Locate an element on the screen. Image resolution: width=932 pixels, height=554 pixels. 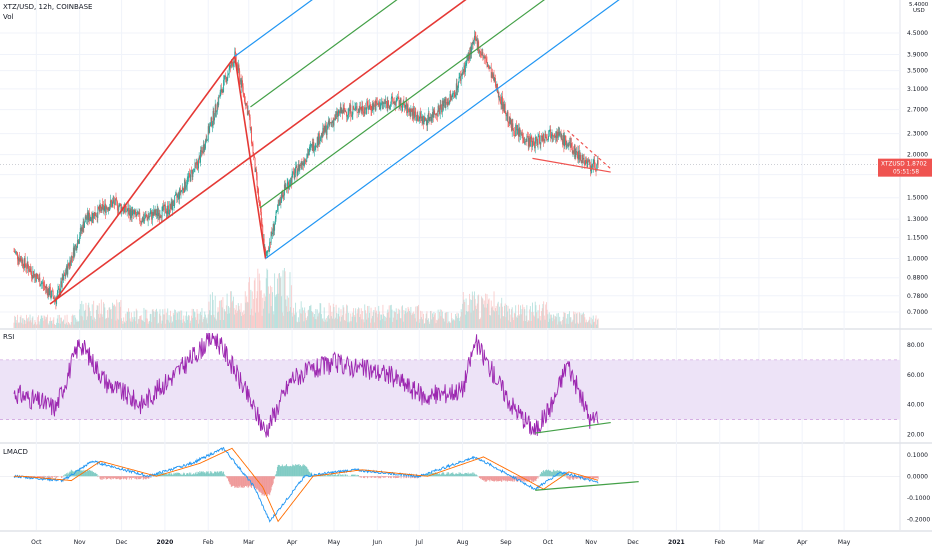
time-axis-label: Aug is located at coordinates (463, 542).